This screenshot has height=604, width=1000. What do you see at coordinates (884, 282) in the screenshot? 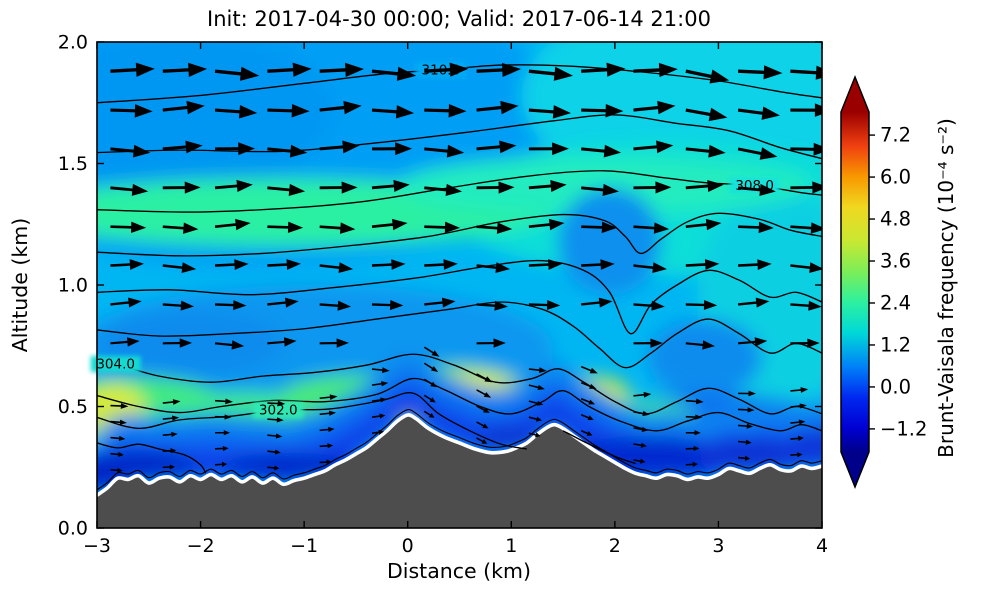
I see `colorbar: 7.2 6.0 4.8 3.6 2.4 1.2 0.0 −1.2` at bounding box center [884, 282].